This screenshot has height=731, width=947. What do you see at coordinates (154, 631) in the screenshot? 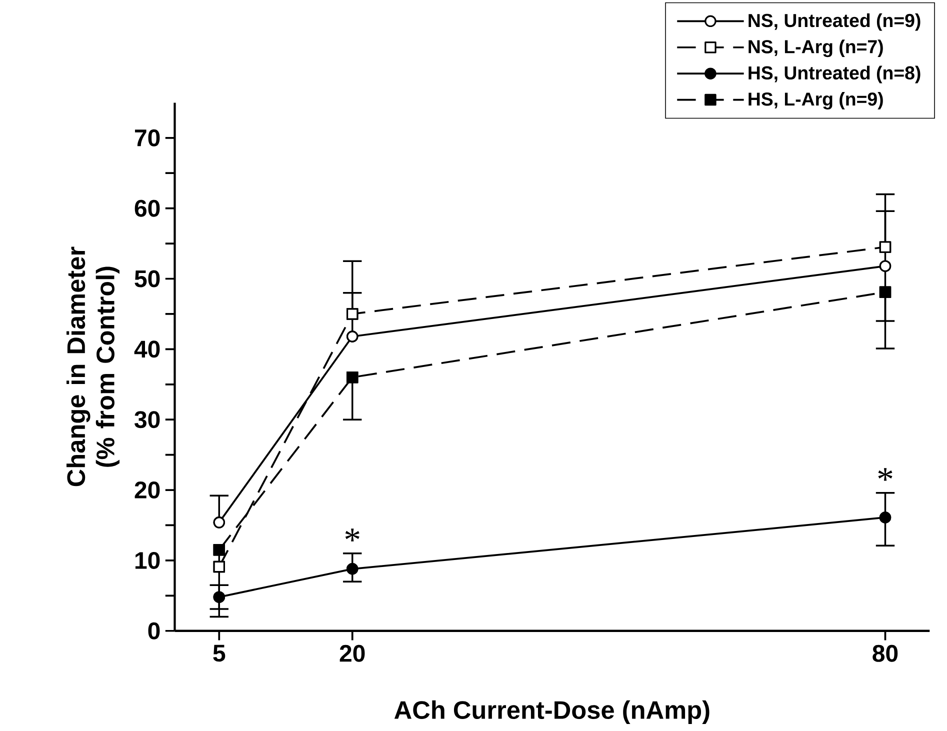
I see `y-tick-label: 0` at bounding box center [154, 631].